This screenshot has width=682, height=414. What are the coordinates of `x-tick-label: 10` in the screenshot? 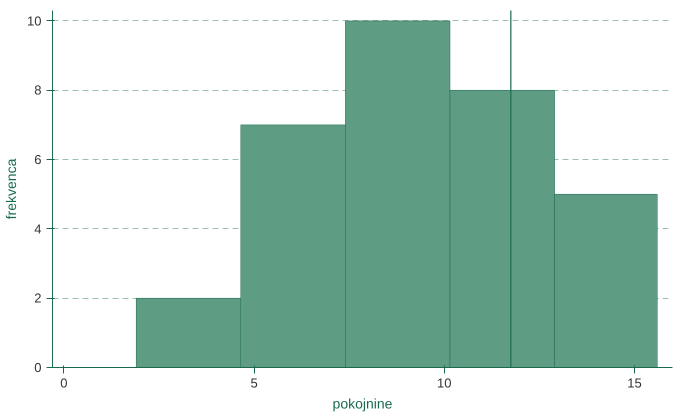 It's located at (444, 383).